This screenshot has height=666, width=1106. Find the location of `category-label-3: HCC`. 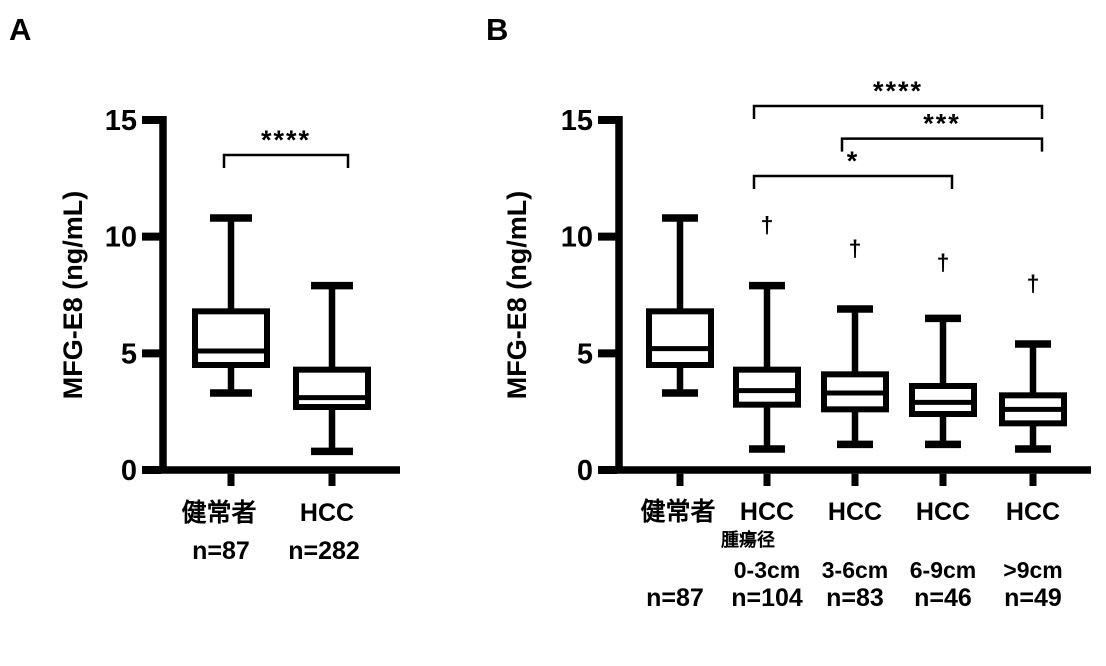

category-label-3: HCC is located at coordinates (943, 512).